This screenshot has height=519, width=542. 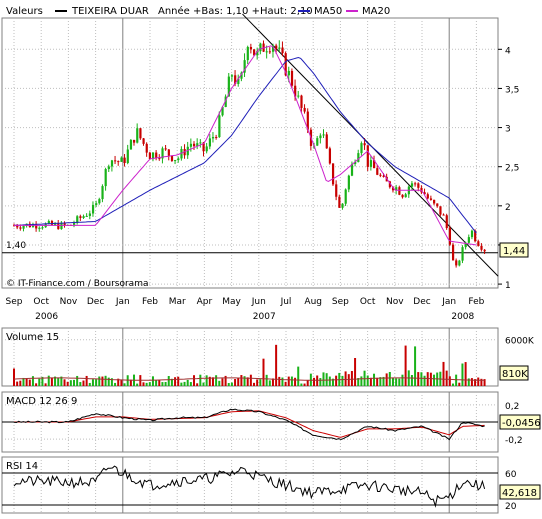 What do you see at coordinates (264, 317) in the screenshot?
I see `year-label: 2007` at bounding box center [264, 317].